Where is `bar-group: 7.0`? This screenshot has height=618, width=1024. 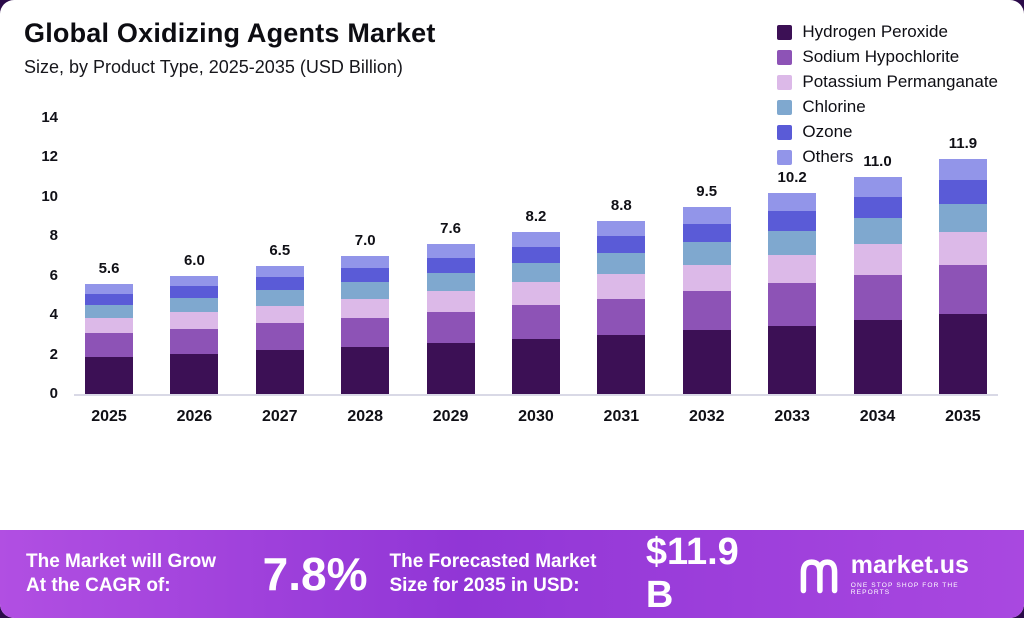
bar-group: 7.0 is located at coordinates (365, 313).